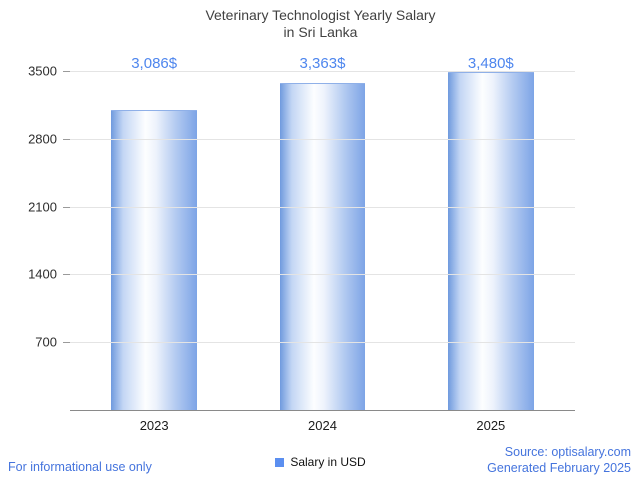 The width and height of the screenshot is (641, 481). Describe the element at coordinates (320, 15) in the screenshot. I see `chart-title-line1: Veterinary Technologist Yearly Salary` at that location.